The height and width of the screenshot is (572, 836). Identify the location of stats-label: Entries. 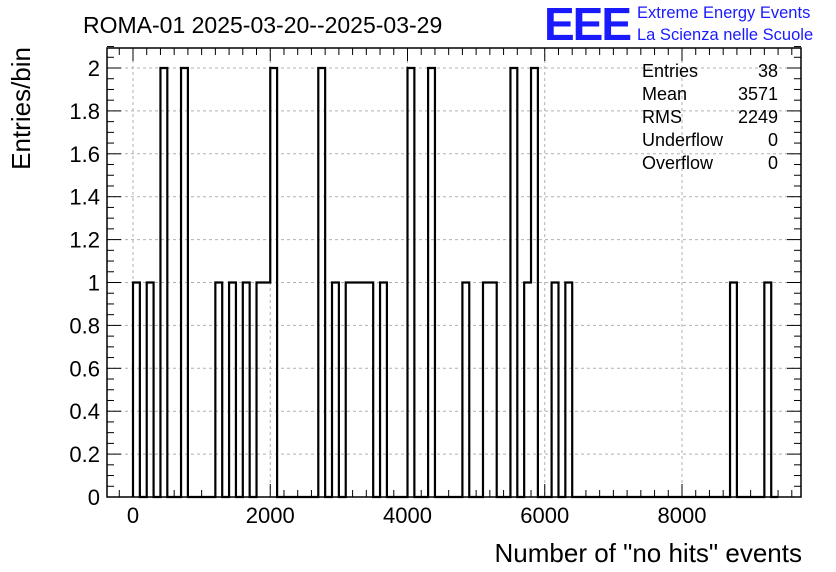
(670, 71).